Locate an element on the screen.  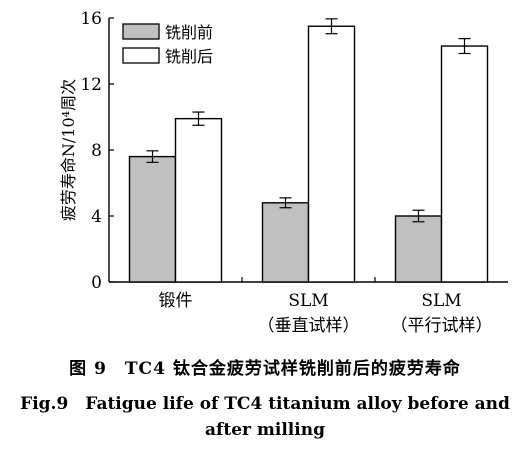
y-tick-label: 12 is located at coordinates (91, 85).